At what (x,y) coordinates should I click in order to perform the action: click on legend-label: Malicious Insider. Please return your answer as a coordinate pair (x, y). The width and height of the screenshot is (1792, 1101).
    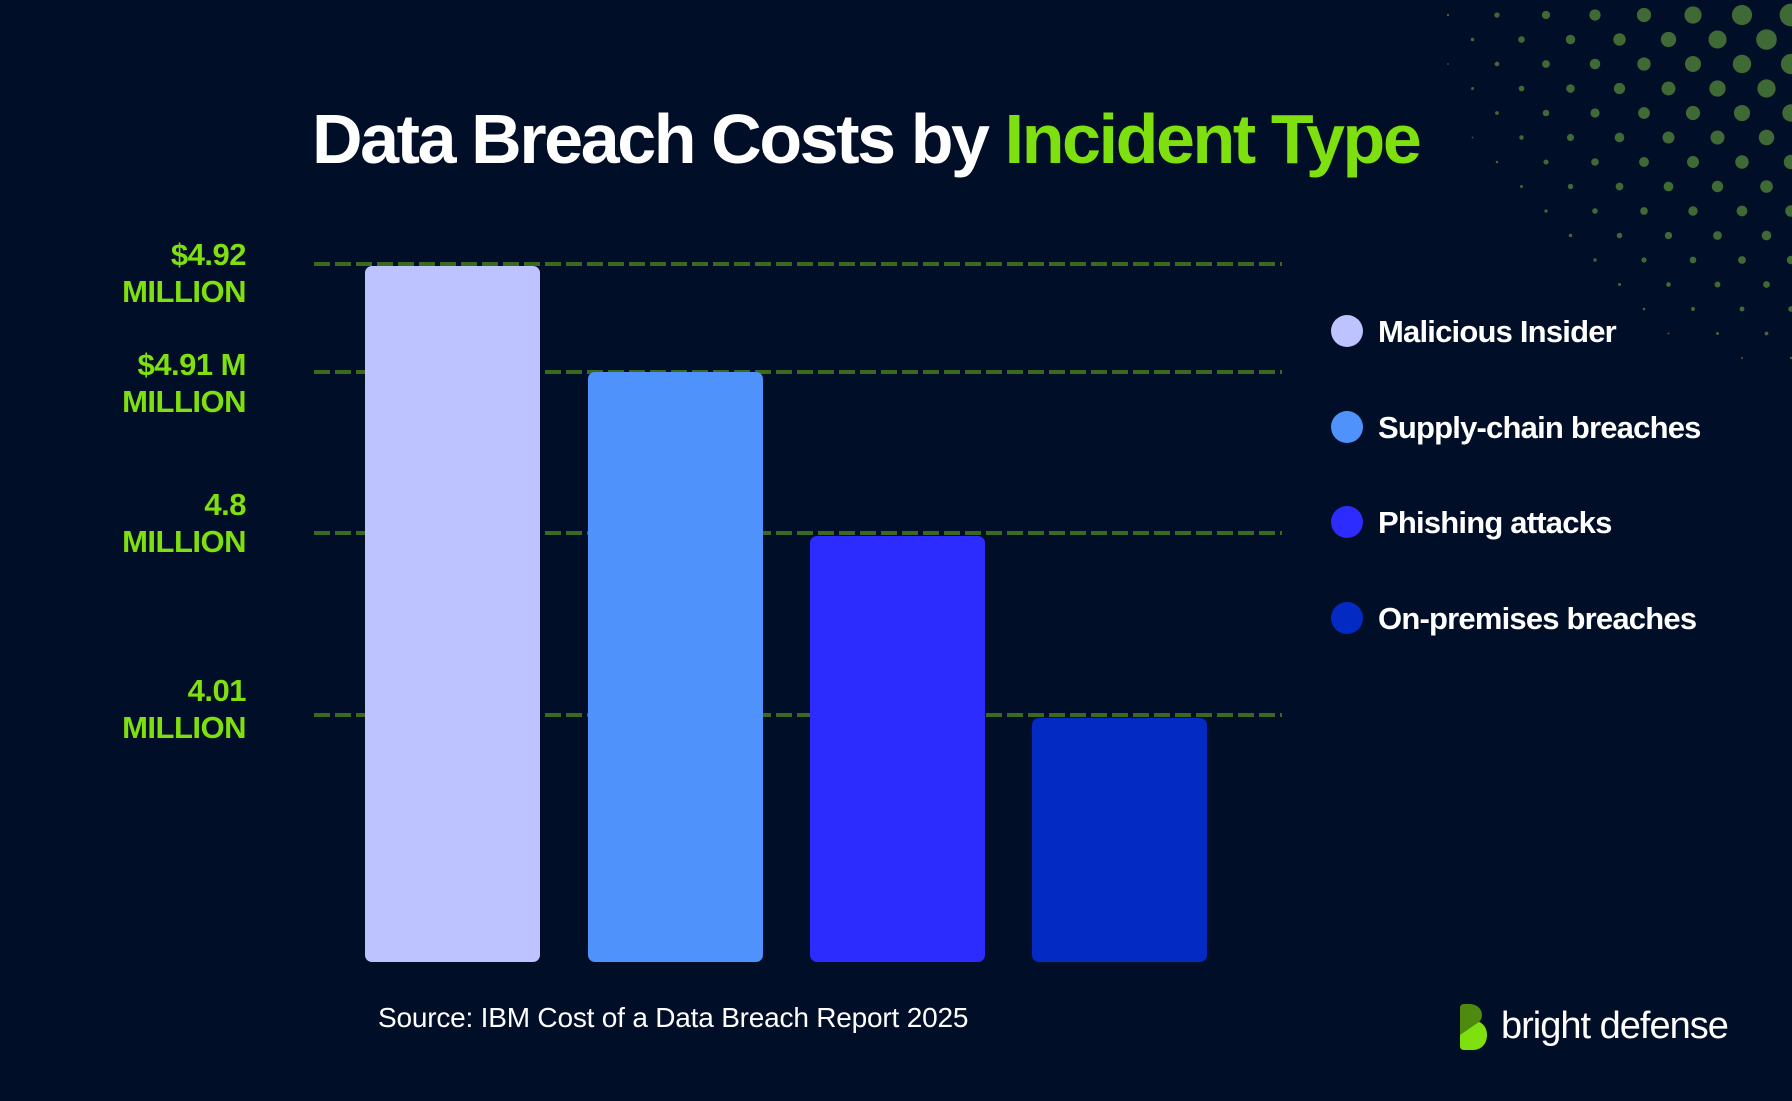
    Looking at the image, I should click on (1497, 331).